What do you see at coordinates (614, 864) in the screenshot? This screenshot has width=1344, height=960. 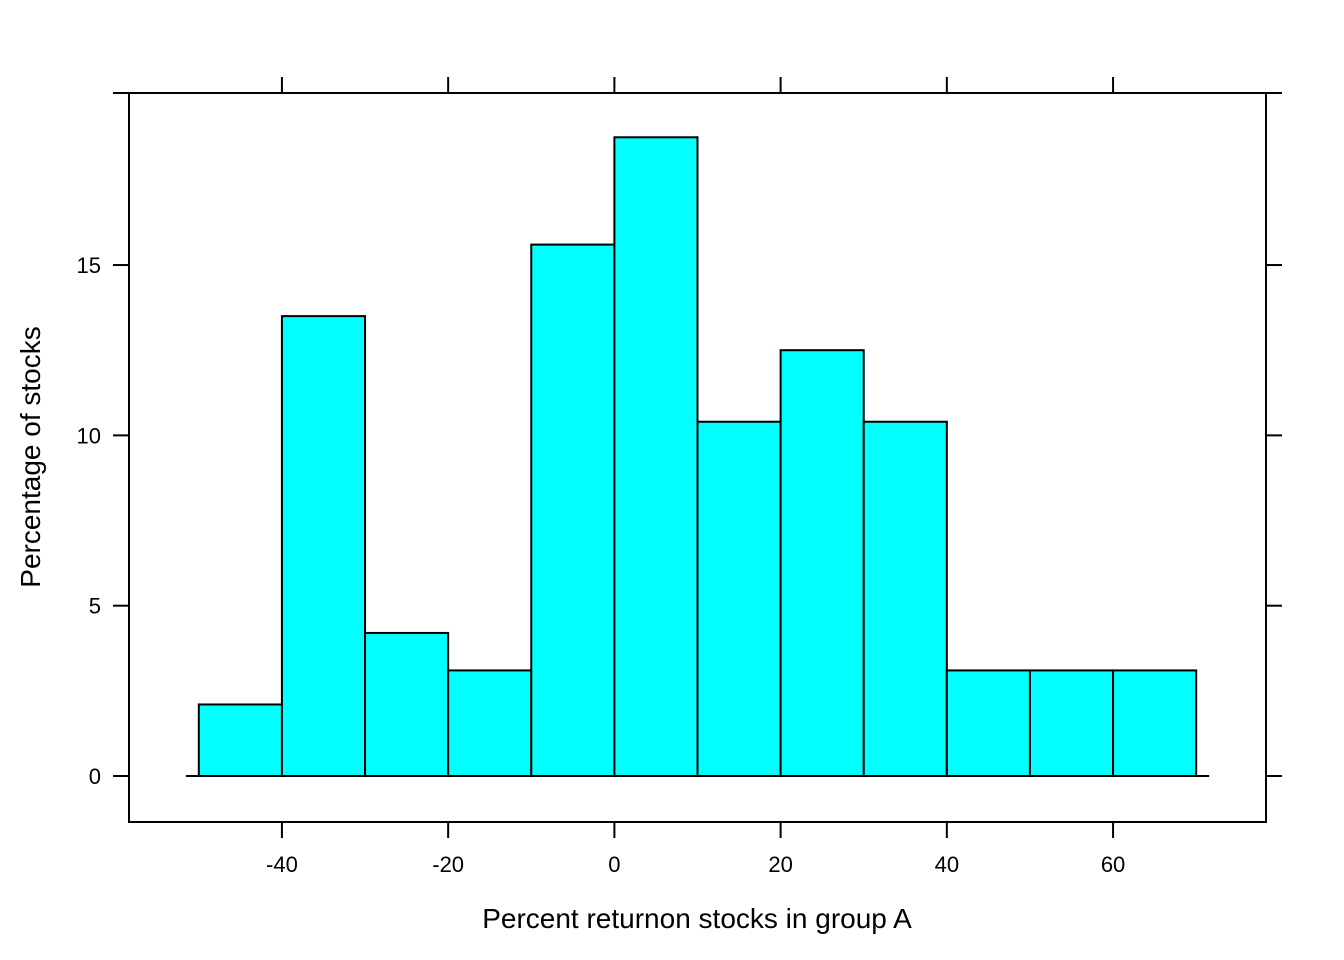 I see `x-tick-label: 0` at bounding box center [614, 864].